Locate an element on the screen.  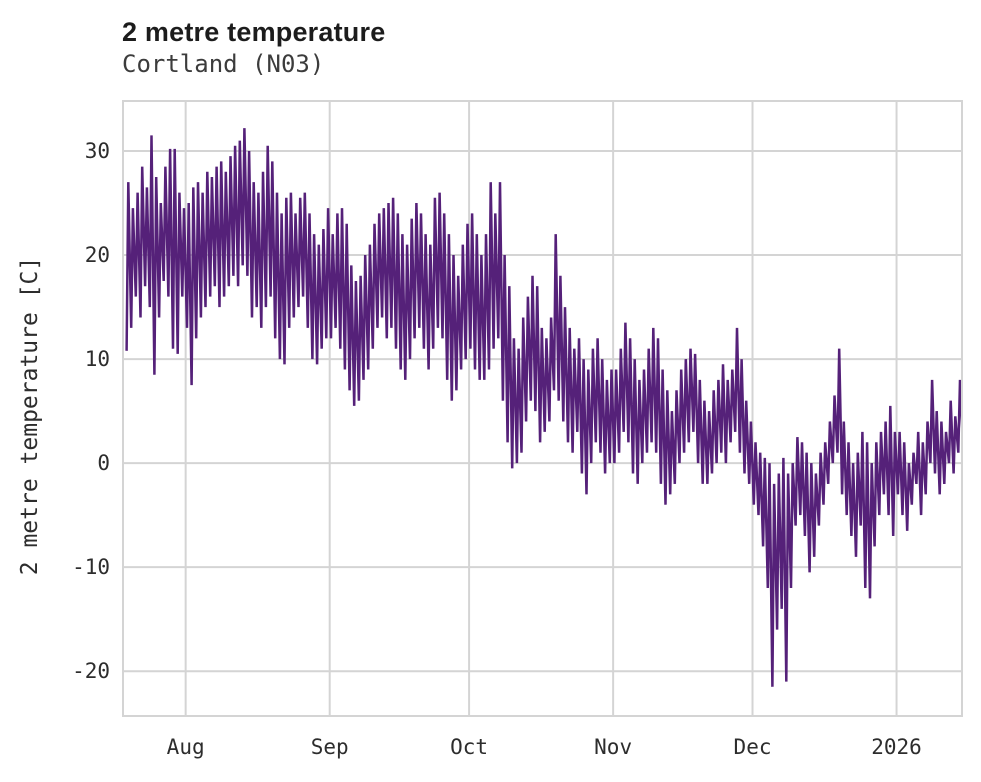
y-tick-label: 10 is located at coordinates (97, 359).